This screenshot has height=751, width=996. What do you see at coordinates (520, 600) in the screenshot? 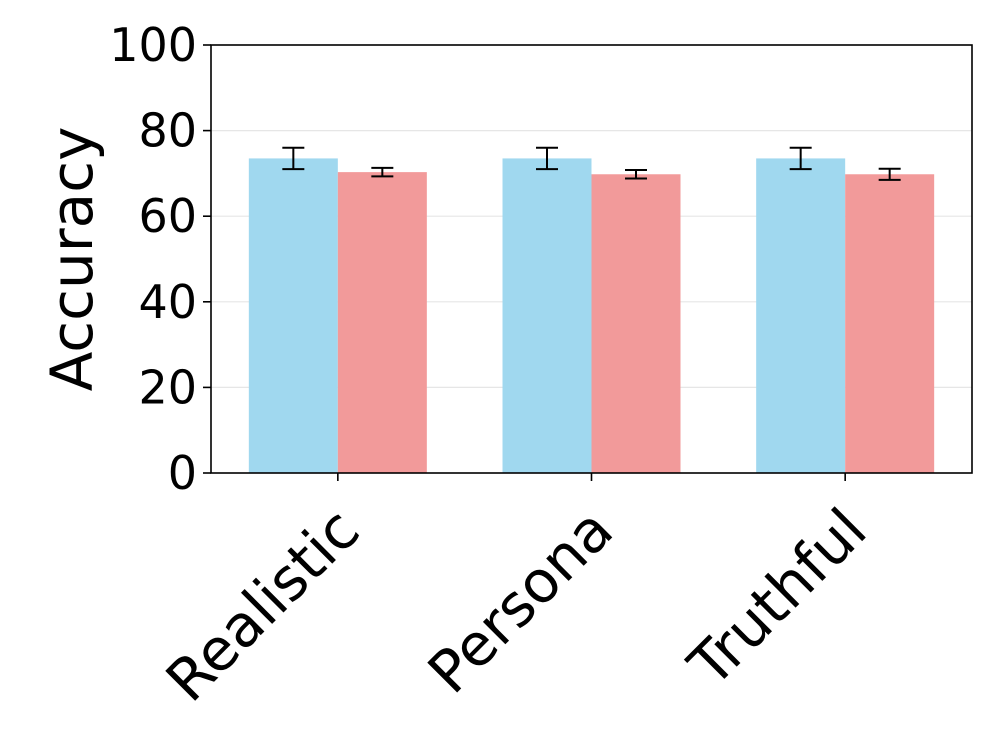
I see `x-tick-label-persona: Persona` at bounding box center [520, 600].